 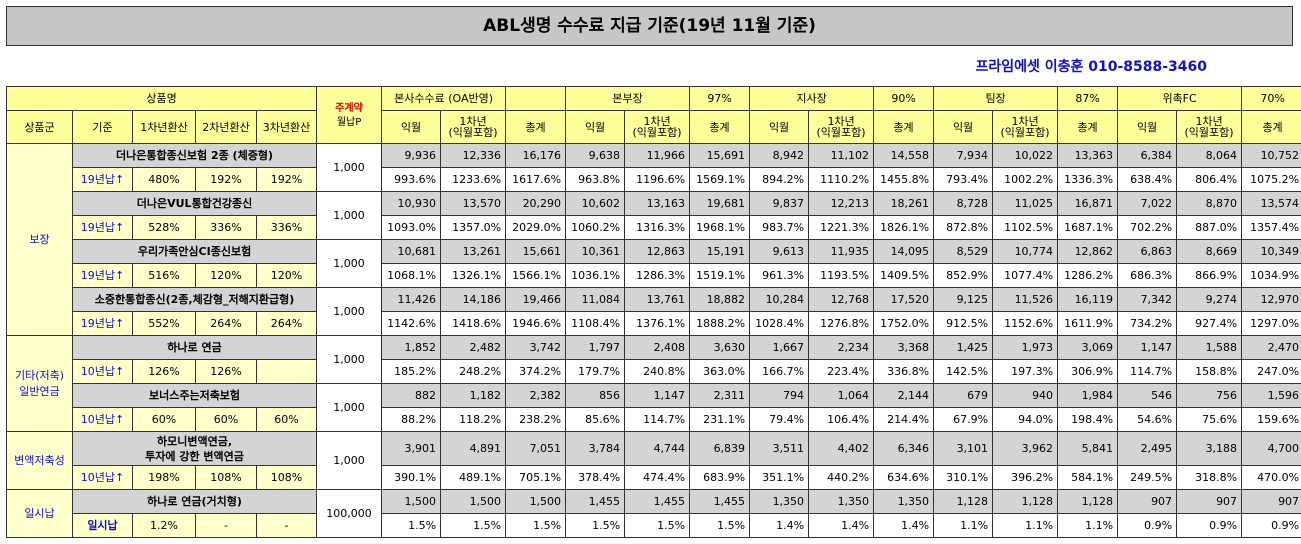 What do you see at coordinates (164, 371) in the screenshot?
I see `conversion-y1: 126%` at bounding box center [164, 371].